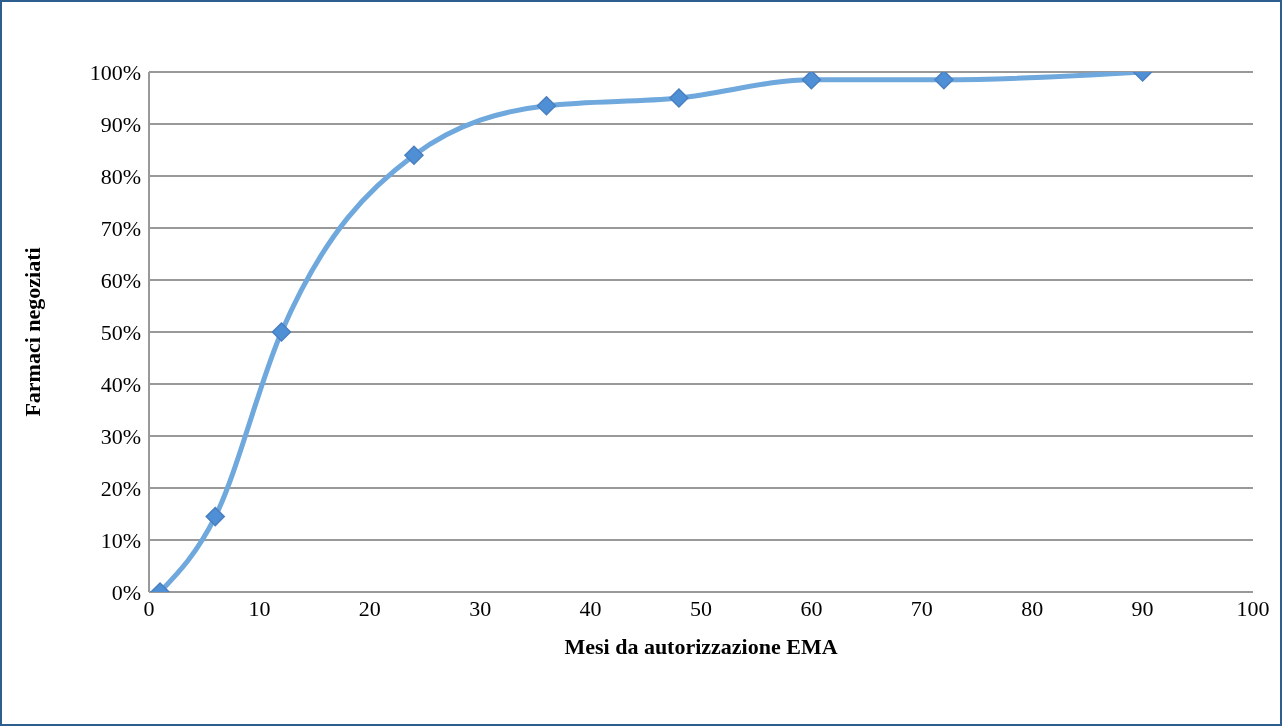 This screenshot has width=1282, height=726. I want to click on y-tick-label: 30%, so click(120, 436).